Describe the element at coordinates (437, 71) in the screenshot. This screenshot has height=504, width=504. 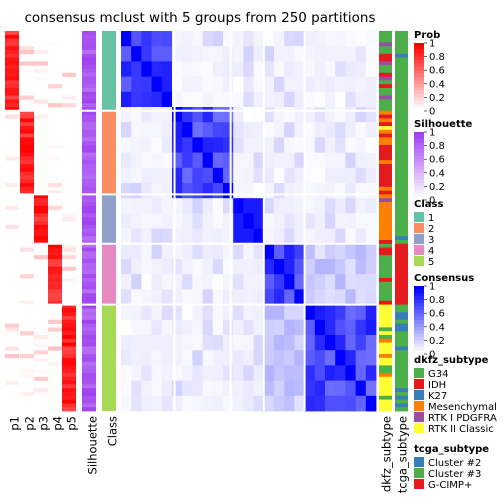
I see `legend-tick-label: 0.6` at that location.